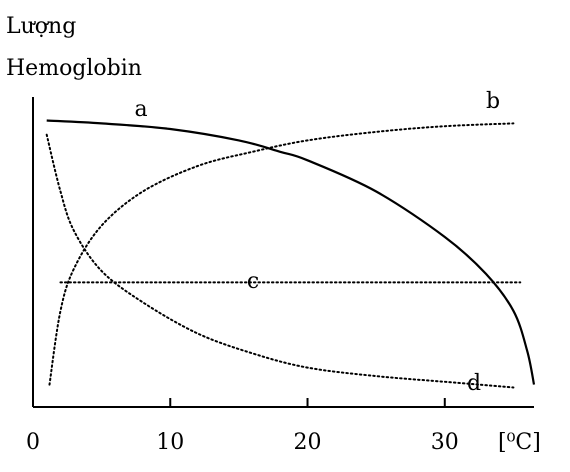  Describe the element at coordinates (74, 68) in the screenshot. I see `y-axis-label-line-2: Hemoglobin` at that location.